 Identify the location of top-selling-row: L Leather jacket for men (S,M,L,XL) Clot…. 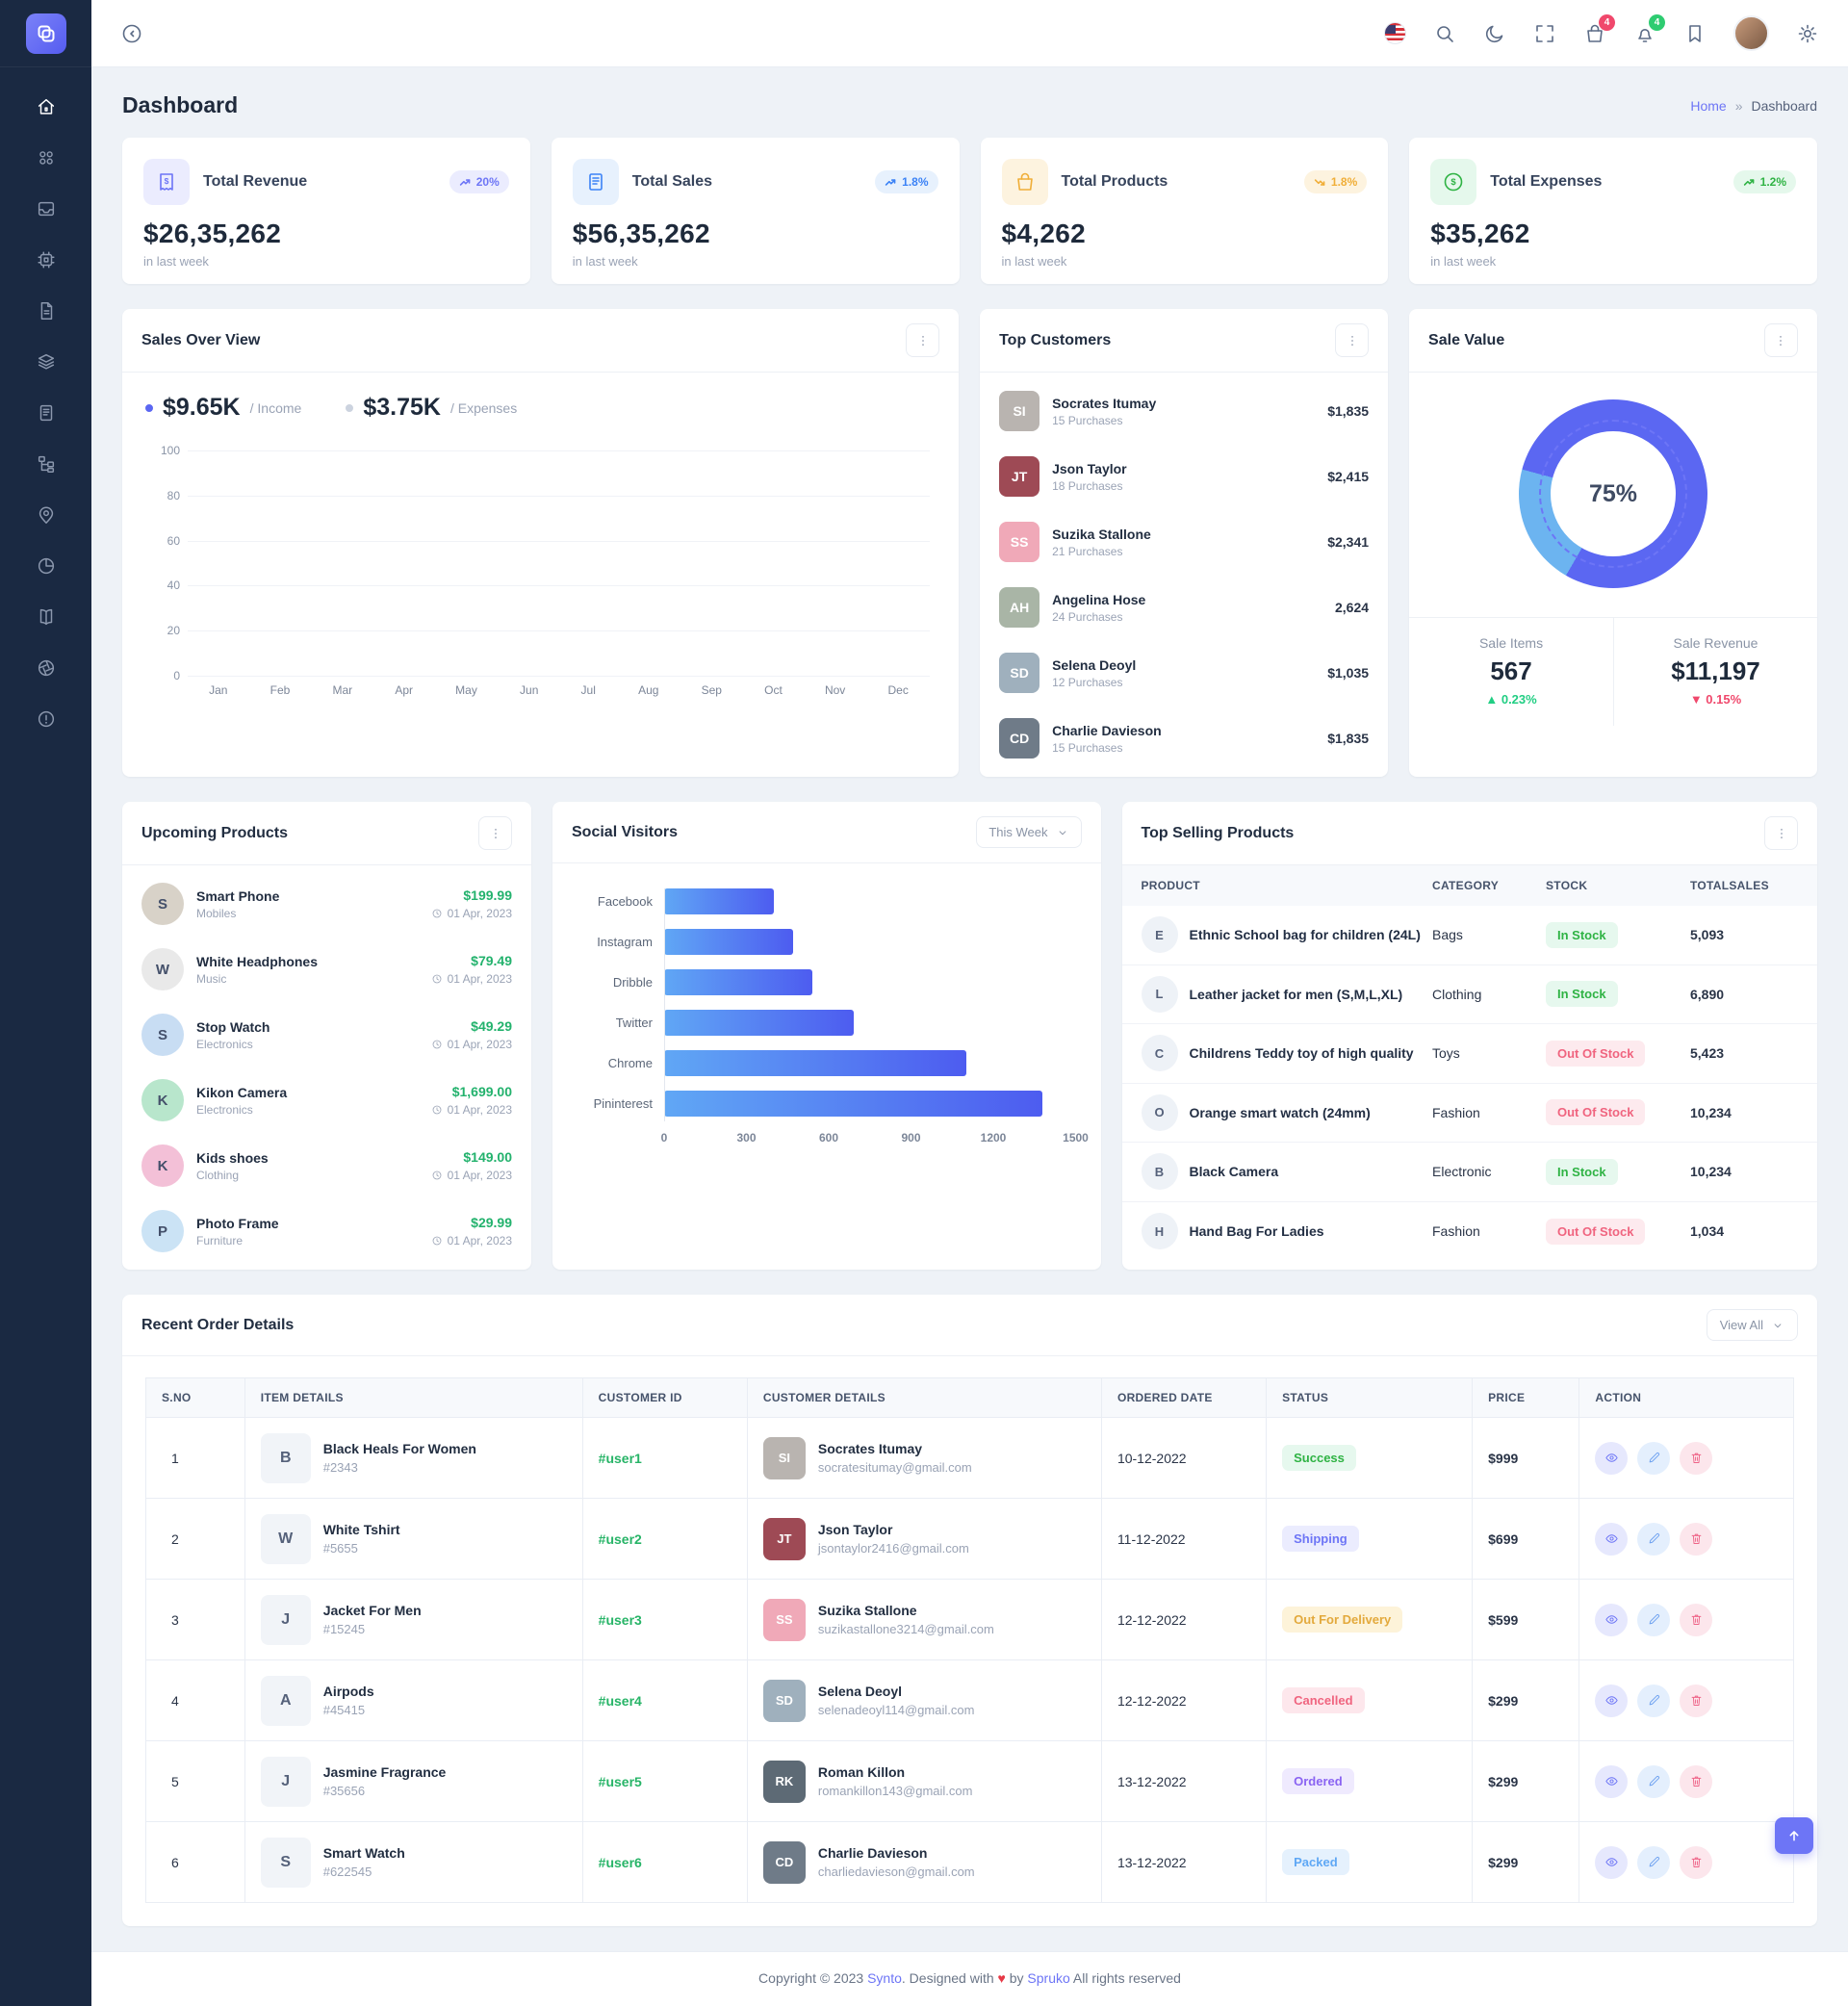
(1469, 994).